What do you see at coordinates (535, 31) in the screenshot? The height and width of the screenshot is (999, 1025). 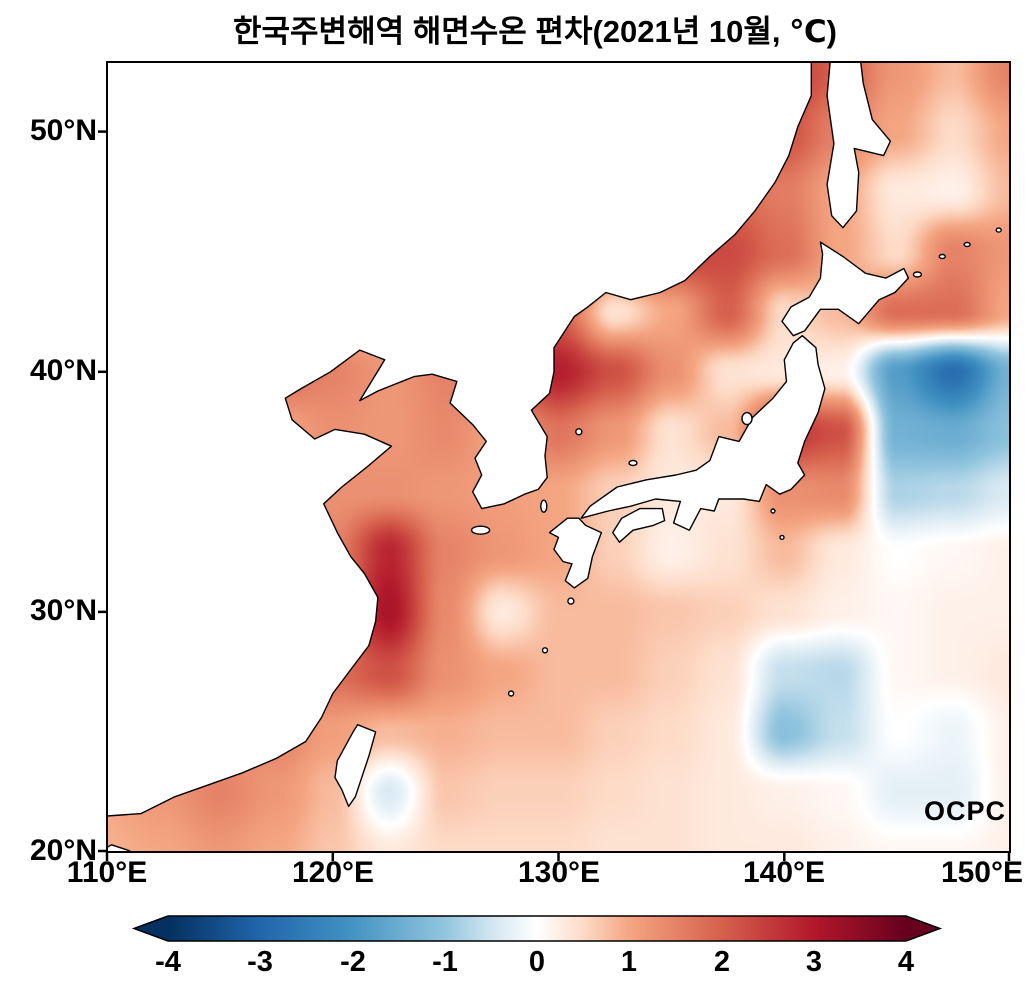 I see `chart-title: 한국주변해역 해면수온 편차(2021년 10월, ℃)` at bounding box center [535, 31].